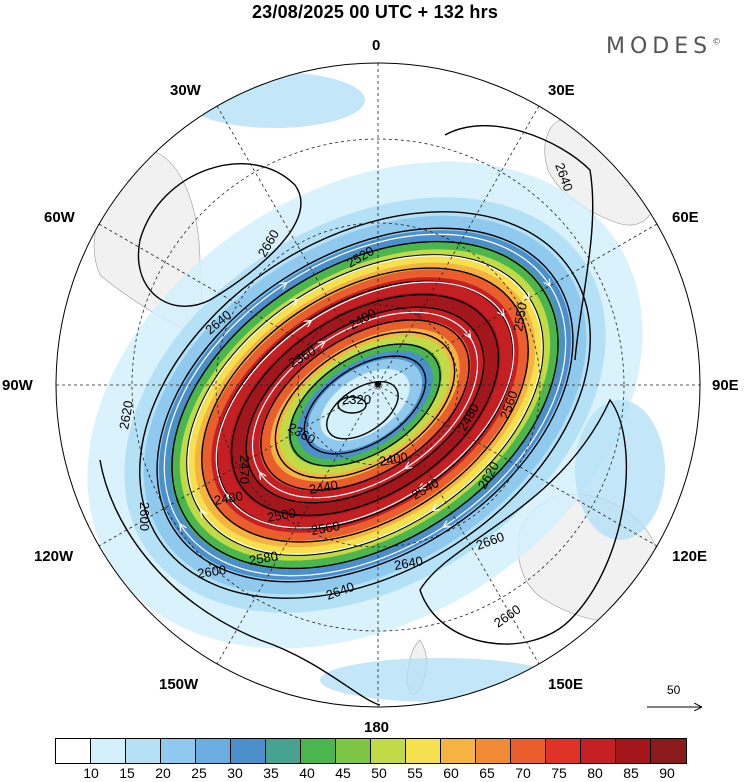  I want to click on contour-label: 2580, so click(263, 558).